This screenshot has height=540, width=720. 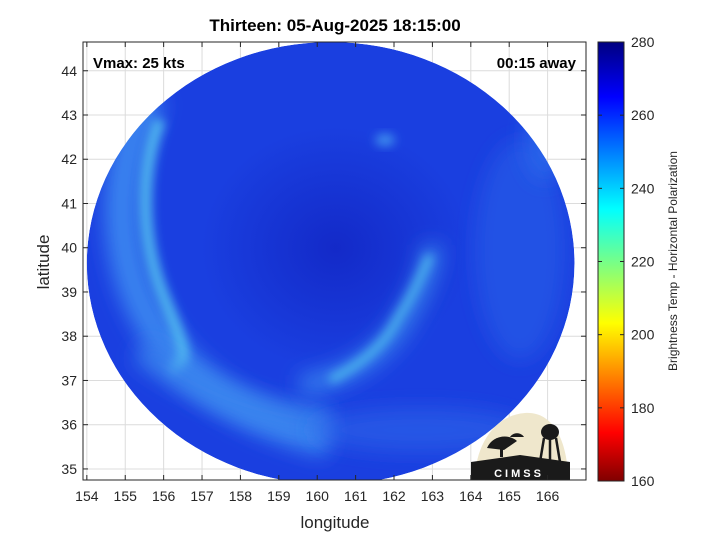 What do you see at coordinates (643, 262) in the screenshot?
I see `colorbar-tick-label: 220` at bounding box center [643, 262].